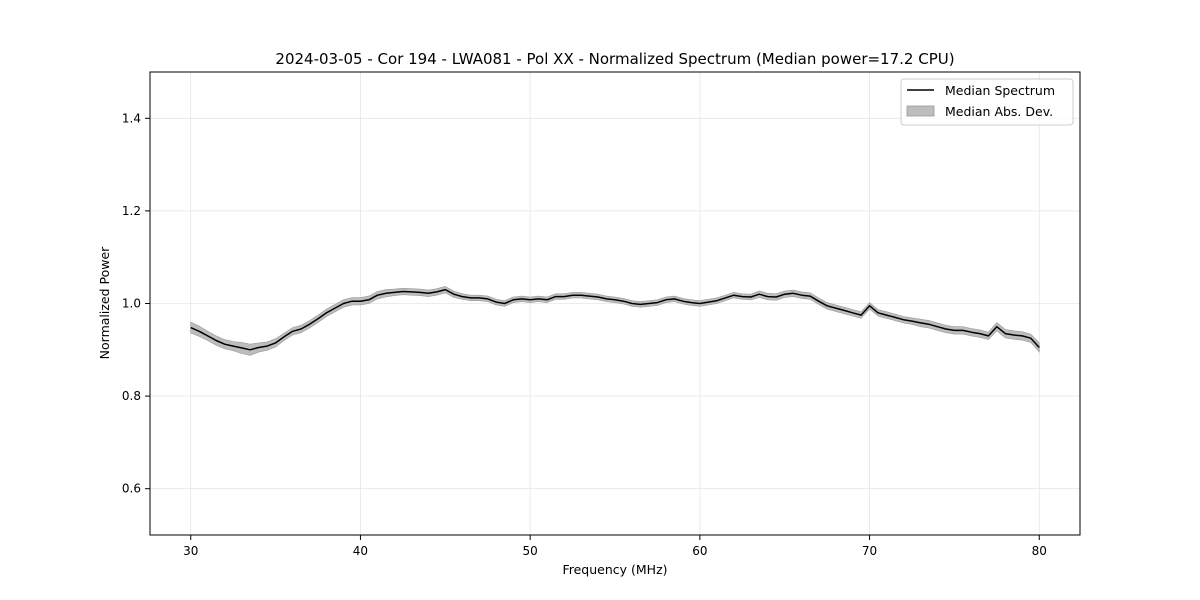 The height and width of the screenshot is (600, 1200). What do you see at coordinates (131, 118) in the screenshot?
I see `y-tick-label: 1.4` at bounding box center [131, 118].